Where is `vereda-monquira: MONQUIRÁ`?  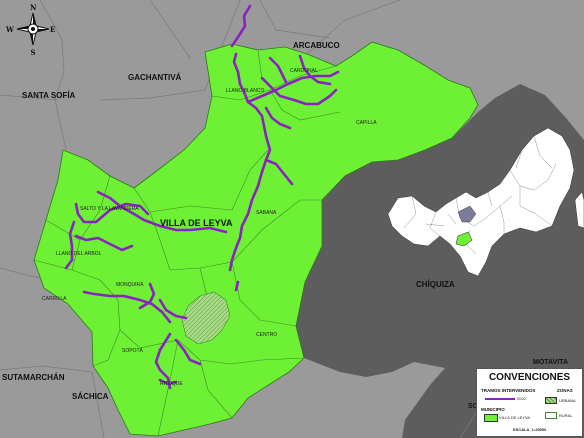
vereda-monquira: MONQUIRÁ is located at coordinates (130, 284).